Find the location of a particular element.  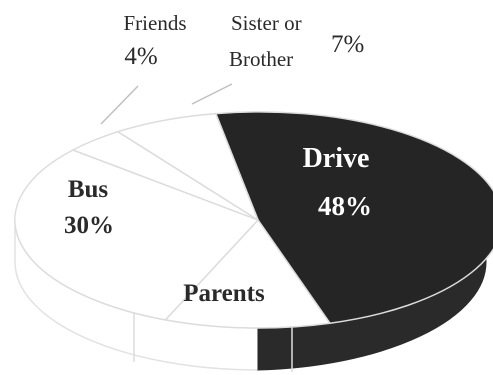

slice-label-sibling: Sister or is located at coordinates (266, 23).